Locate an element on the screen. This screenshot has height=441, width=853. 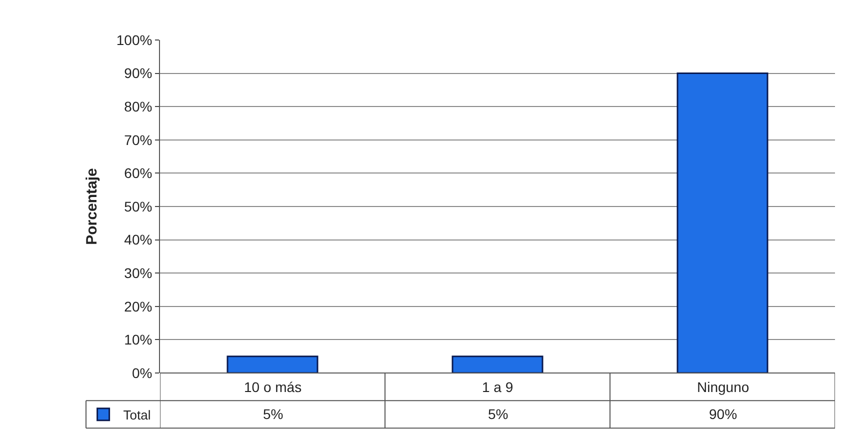
y-axis-title: Porcentaje is located at coordinates (92, 206).